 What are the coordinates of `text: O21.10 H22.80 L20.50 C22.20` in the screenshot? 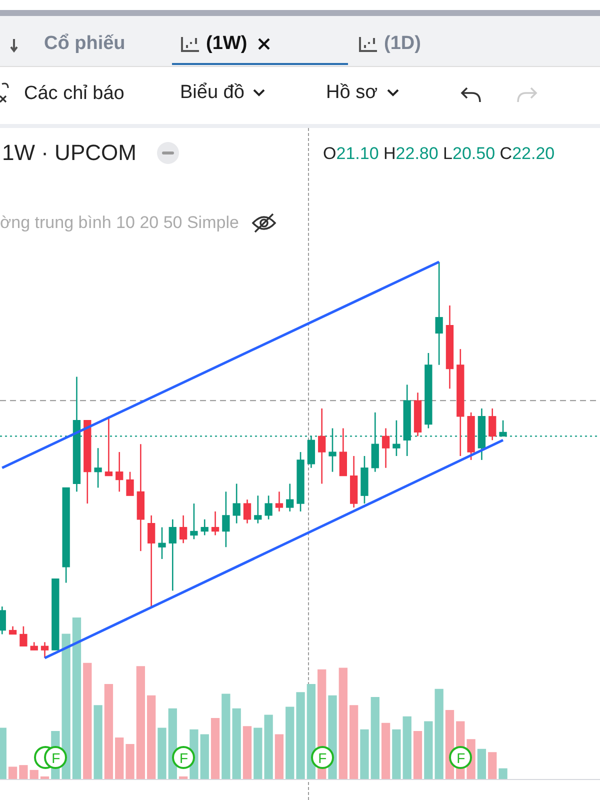 It's located at (439, 153).